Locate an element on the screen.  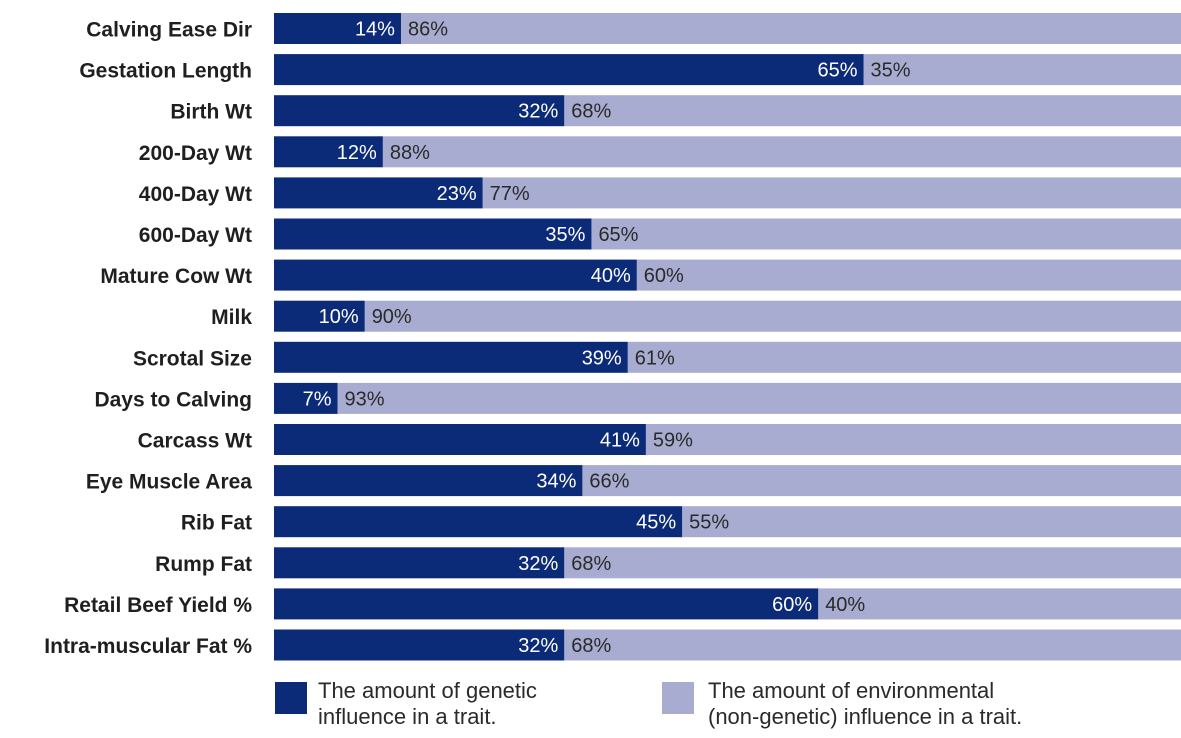
genetic-value-label: 35% is located at coordinates (565, 235).